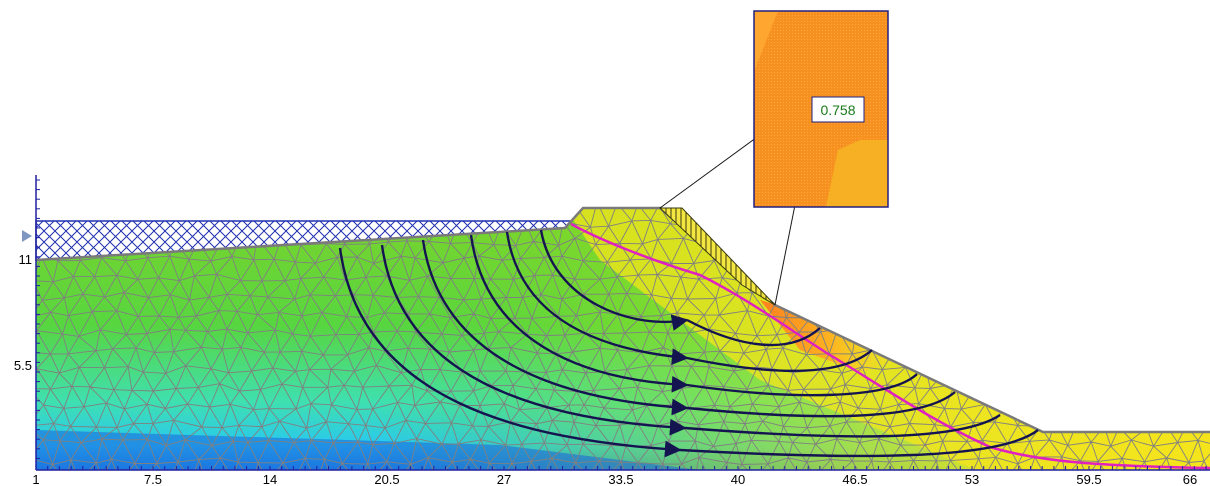 This screenshot has height=486, width=1210. Describe the element at coordinates (1190, 479) in the screenshot. I see `x-tick-label: 66` at that location.